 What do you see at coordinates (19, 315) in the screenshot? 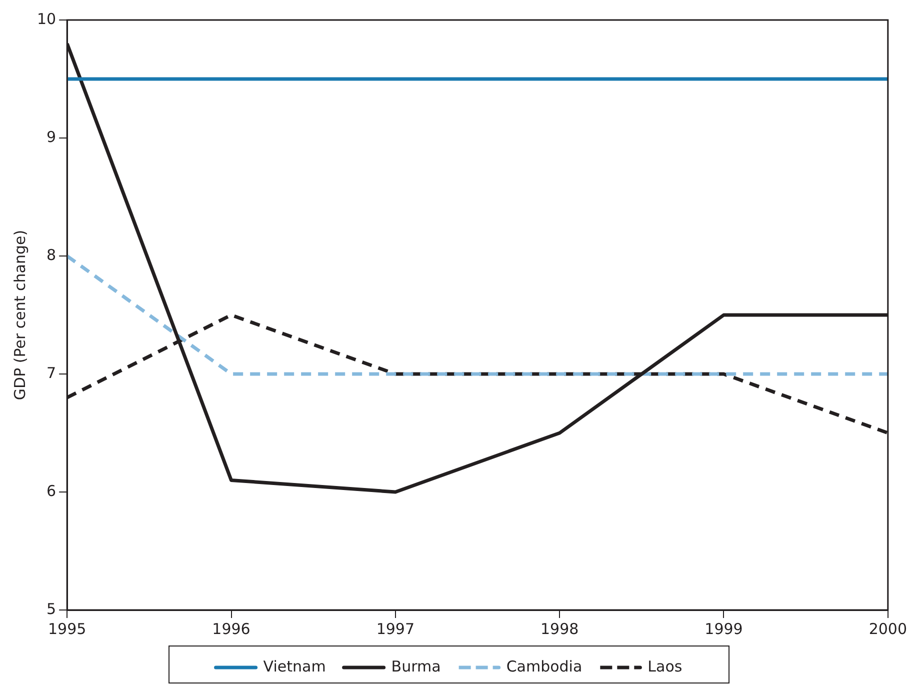
I see `y-axis-title: GDP (Per cent change)` at bounding box center [19, 315].